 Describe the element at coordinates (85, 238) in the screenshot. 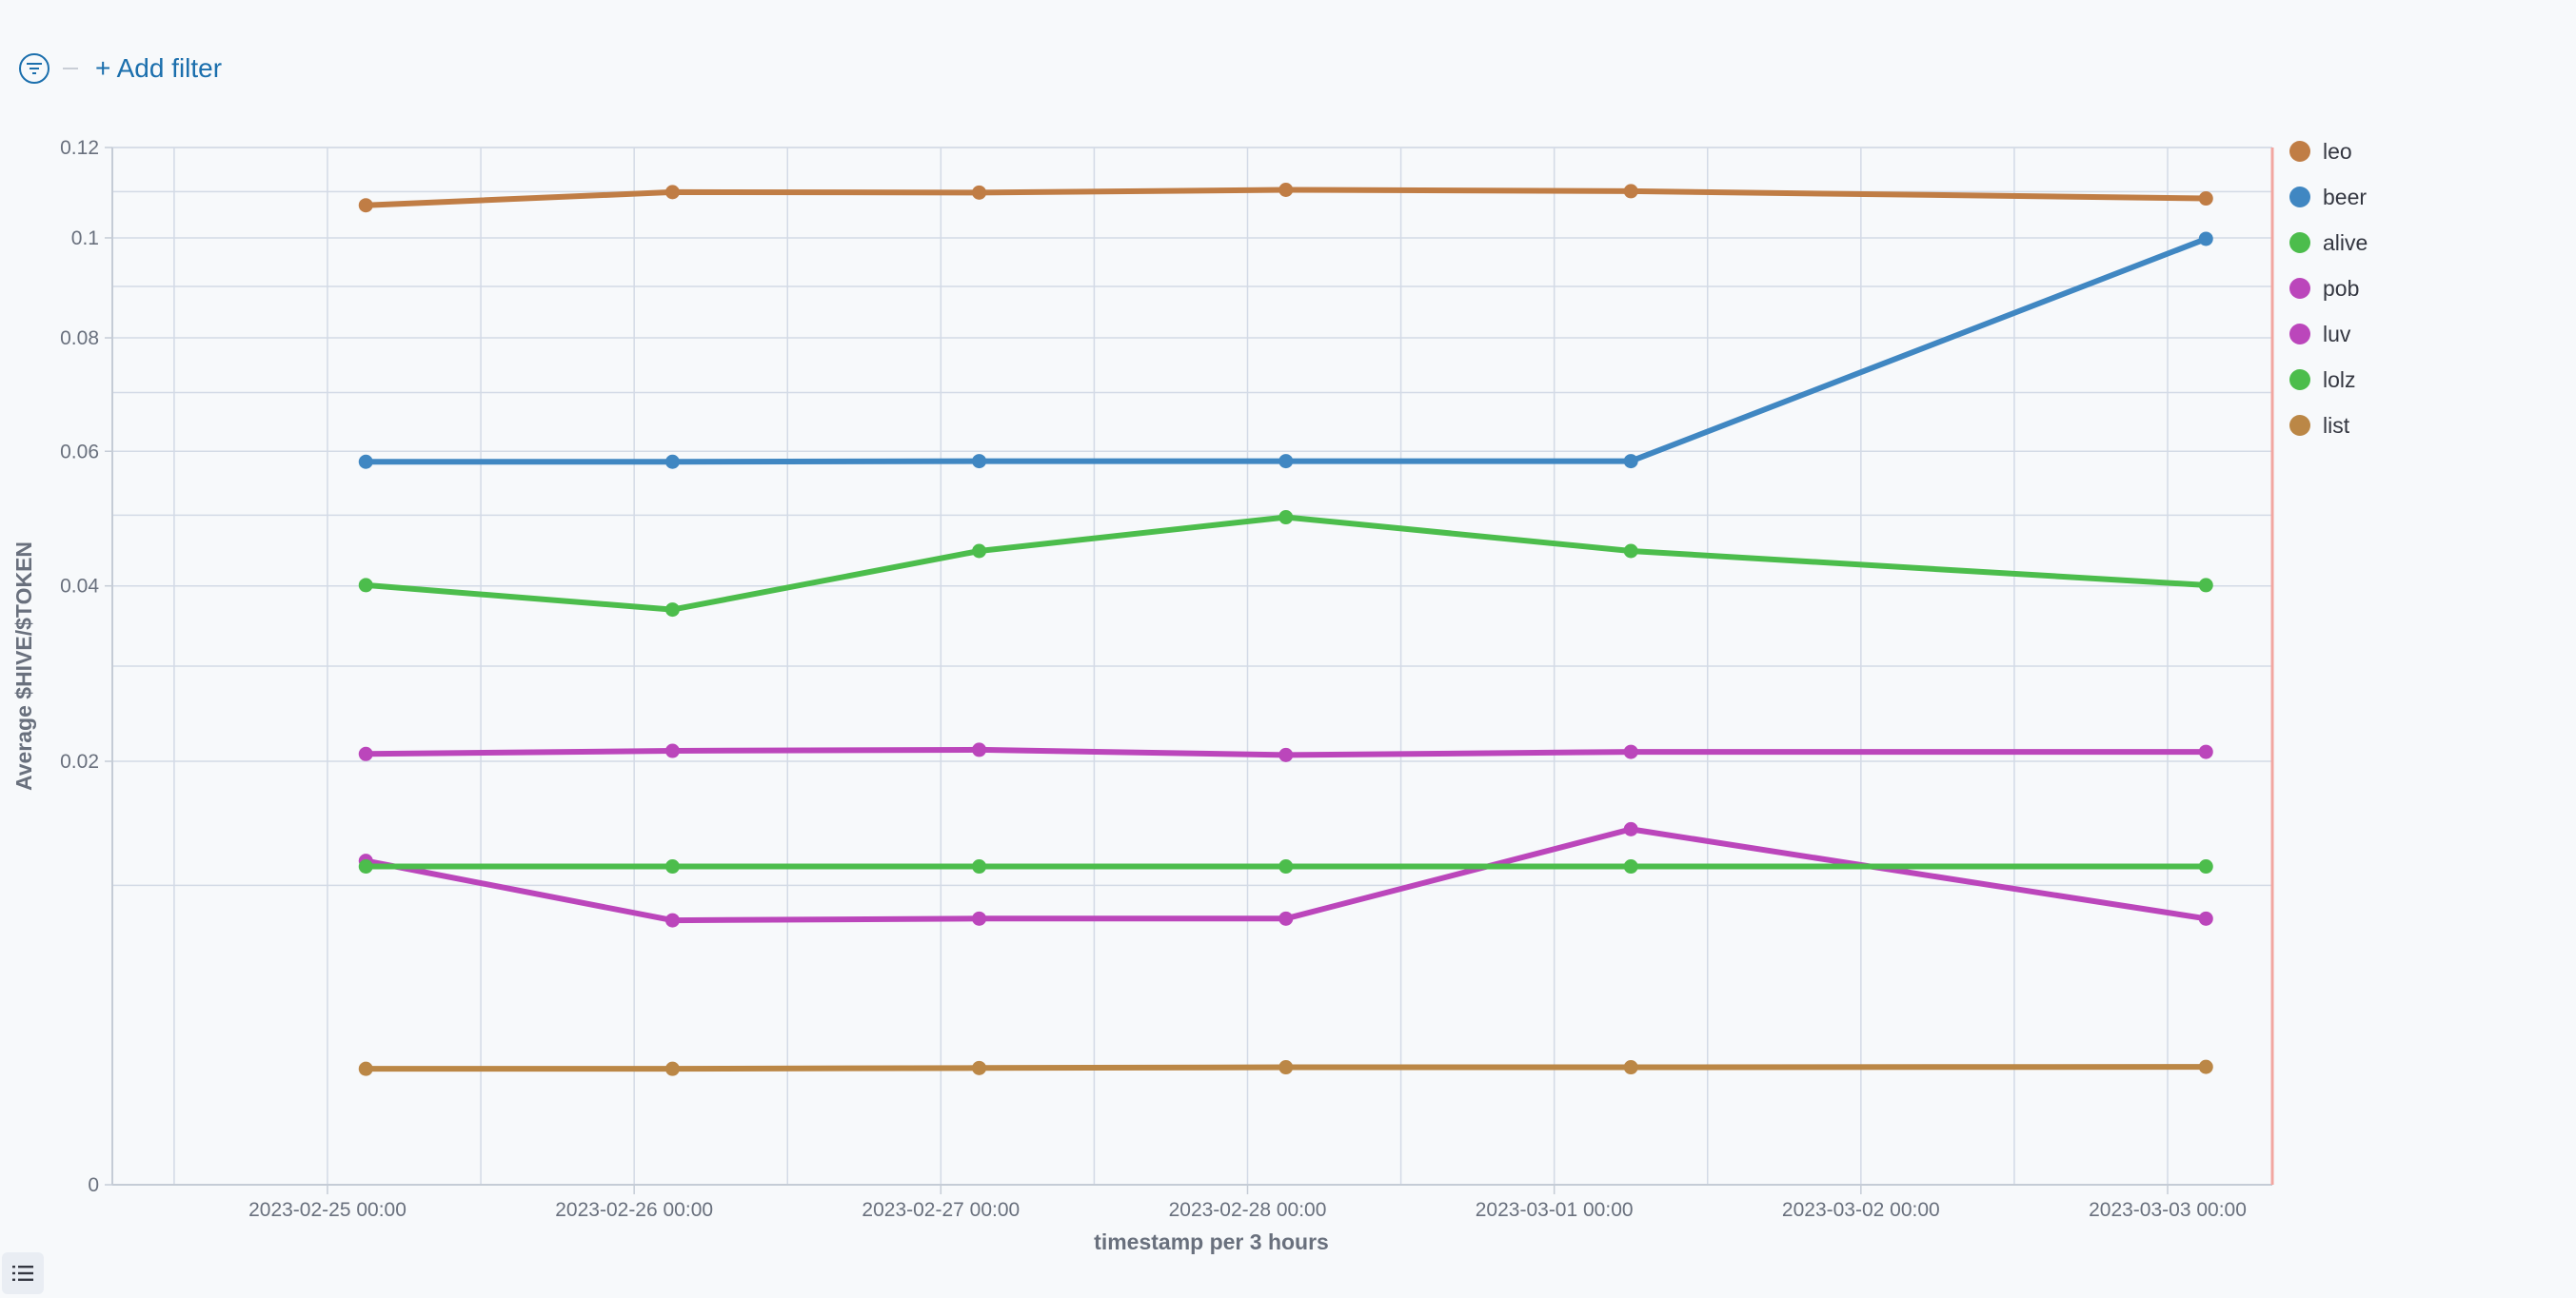

I see `y-tick-label: 0.1` at that location.